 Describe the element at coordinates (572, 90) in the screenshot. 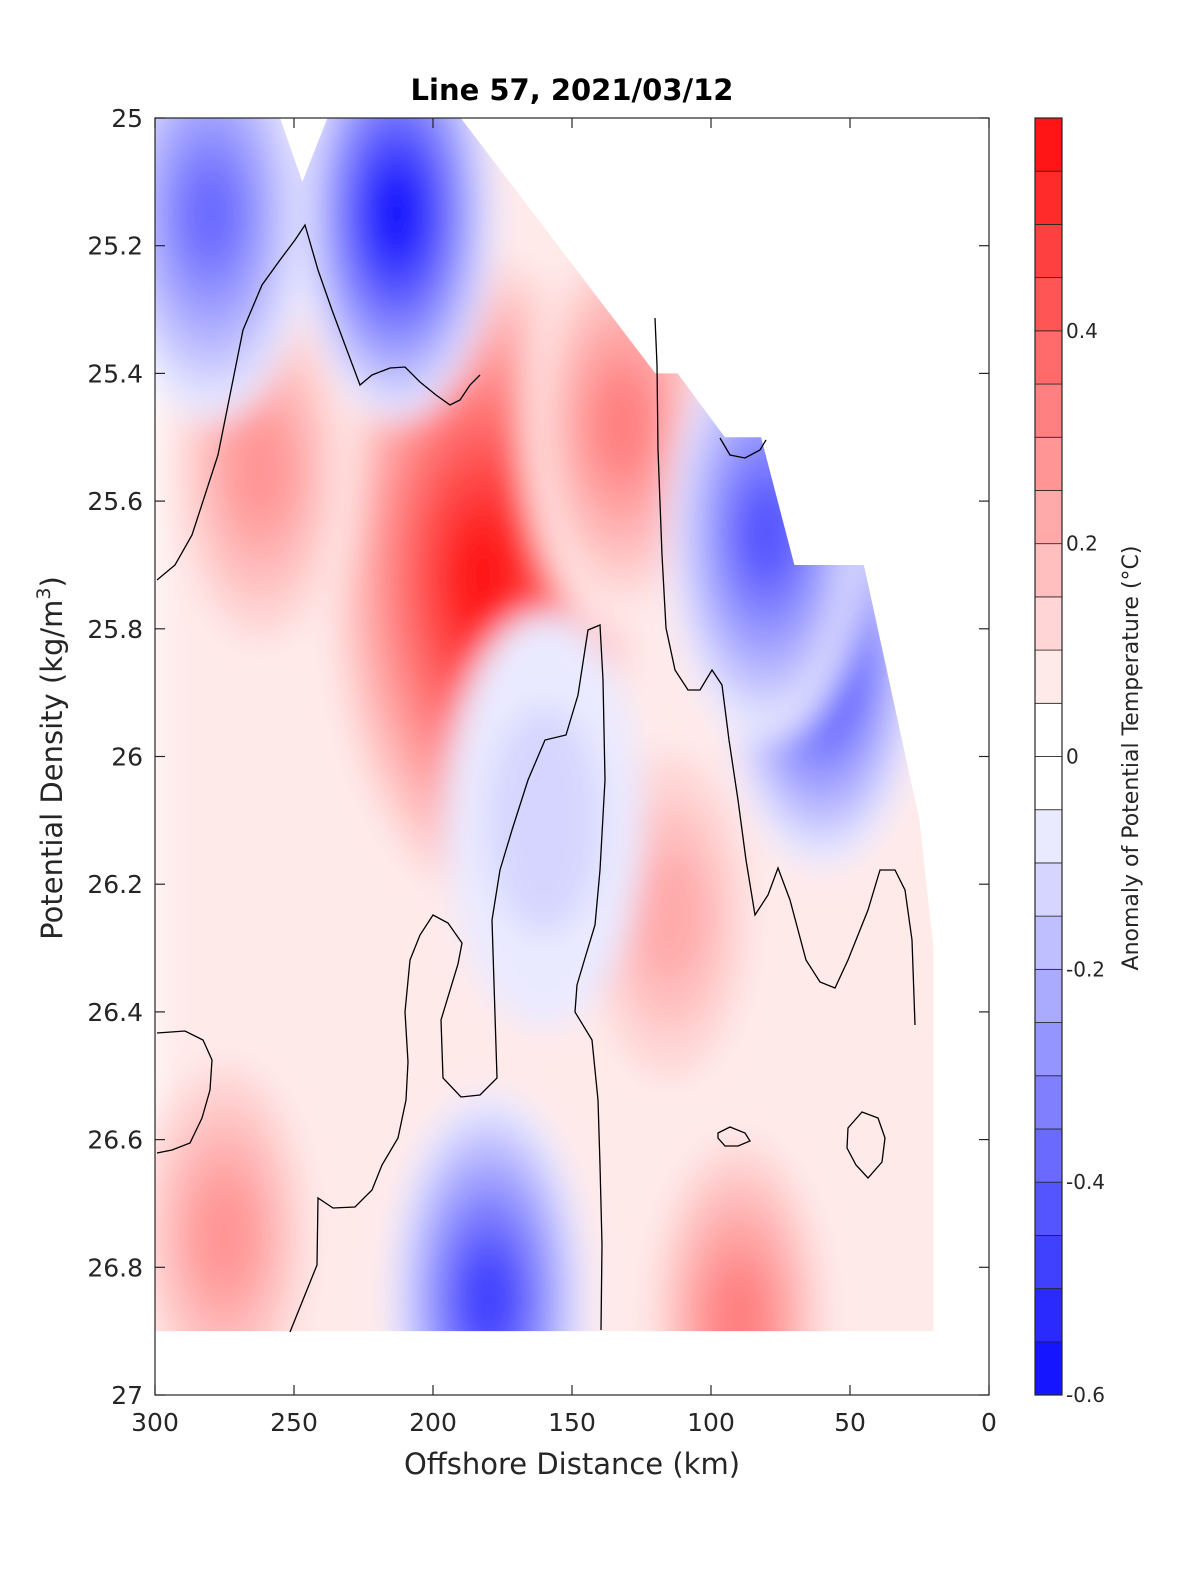

I see `chart-title: Line 57, 2021/03/12` at that location.